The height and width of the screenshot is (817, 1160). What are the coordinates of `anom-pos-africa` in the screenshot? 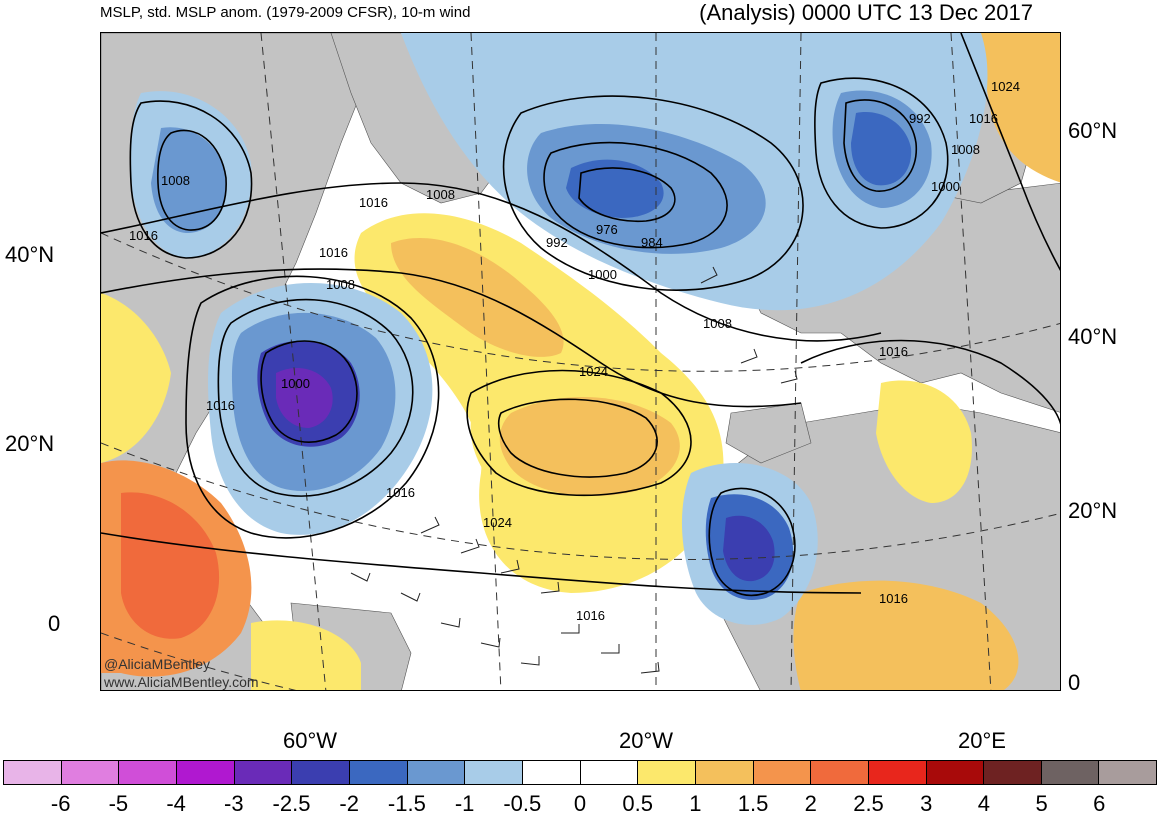 It's located at (906, 635).